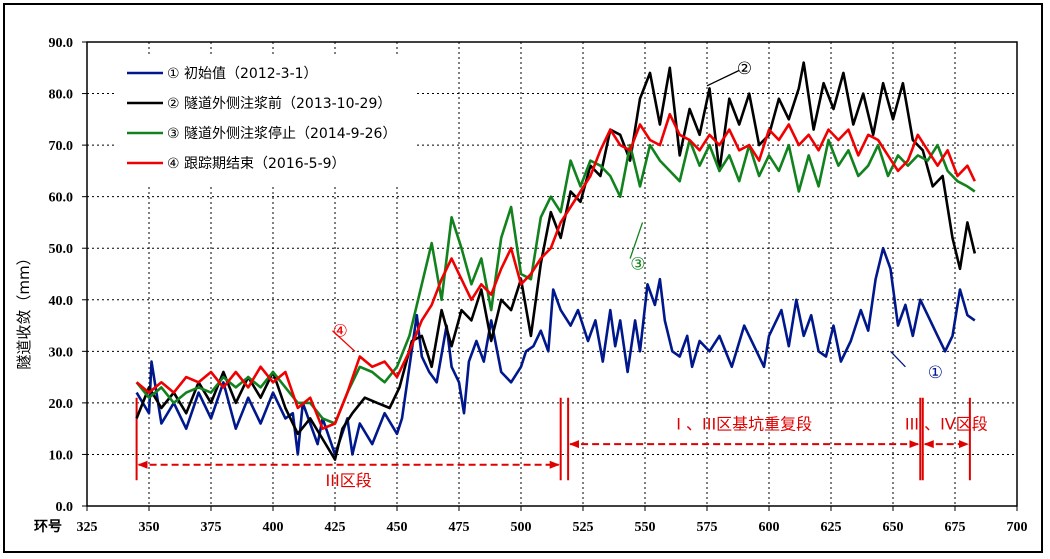 The height and width of the screenshot is (559, 1050). I want to click on legend-label-3: ③ 隧道外侧注浆停止（2014-9-26）, so click(281, 133).